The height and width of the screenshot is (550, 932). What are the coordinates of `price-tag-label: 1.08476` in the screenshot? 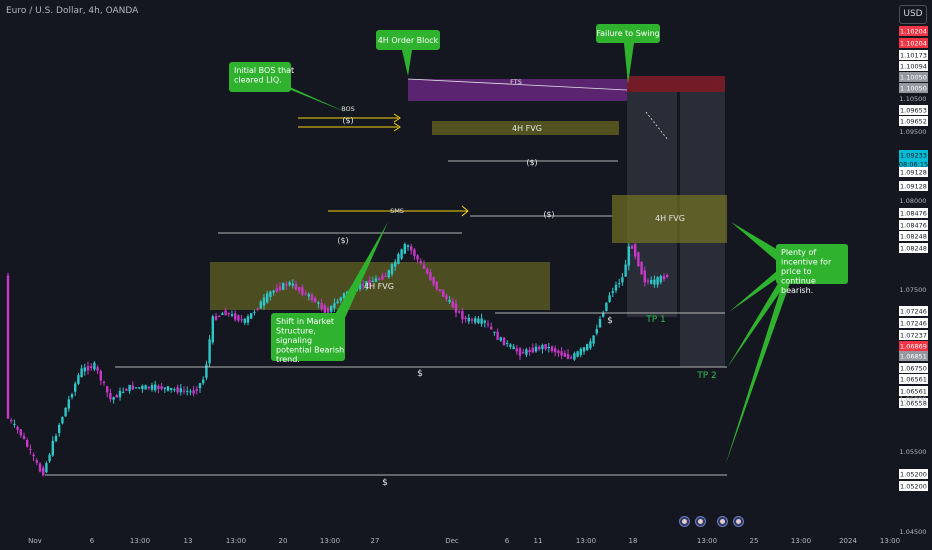 It's located at (913, 214).